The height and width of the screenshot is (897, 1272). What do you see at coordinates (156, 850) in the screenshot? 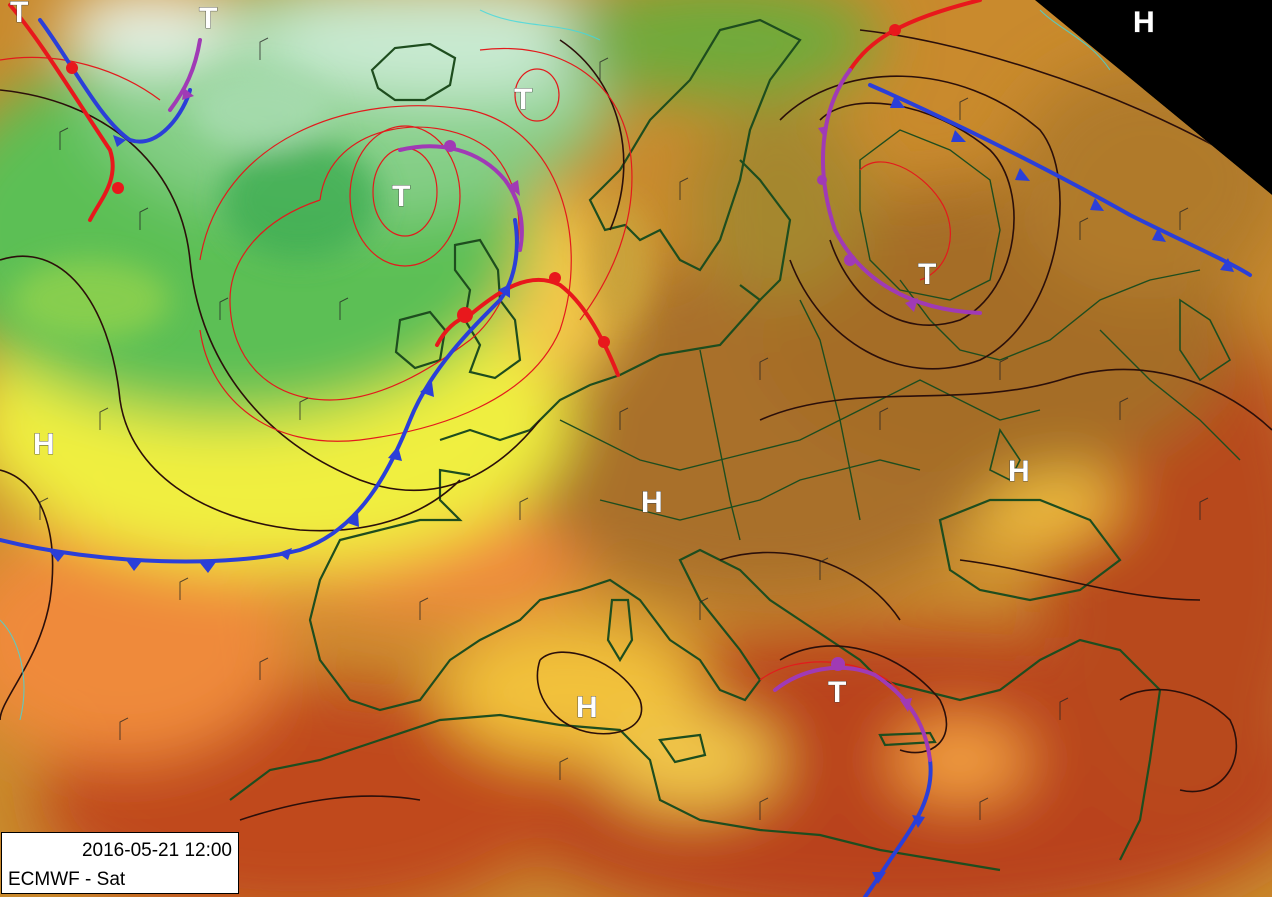
I see `valid-datetime: 2016-05-21 12:00` at bounding box center [156, 850].